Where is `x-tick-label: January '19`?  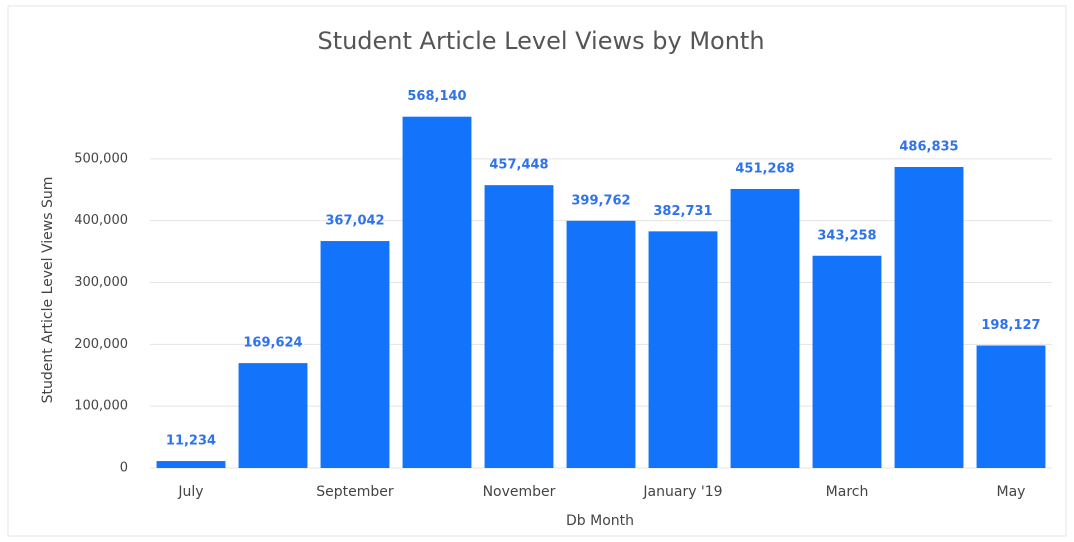
x-tick-label: January '19 is located at coordinates (682, 492).